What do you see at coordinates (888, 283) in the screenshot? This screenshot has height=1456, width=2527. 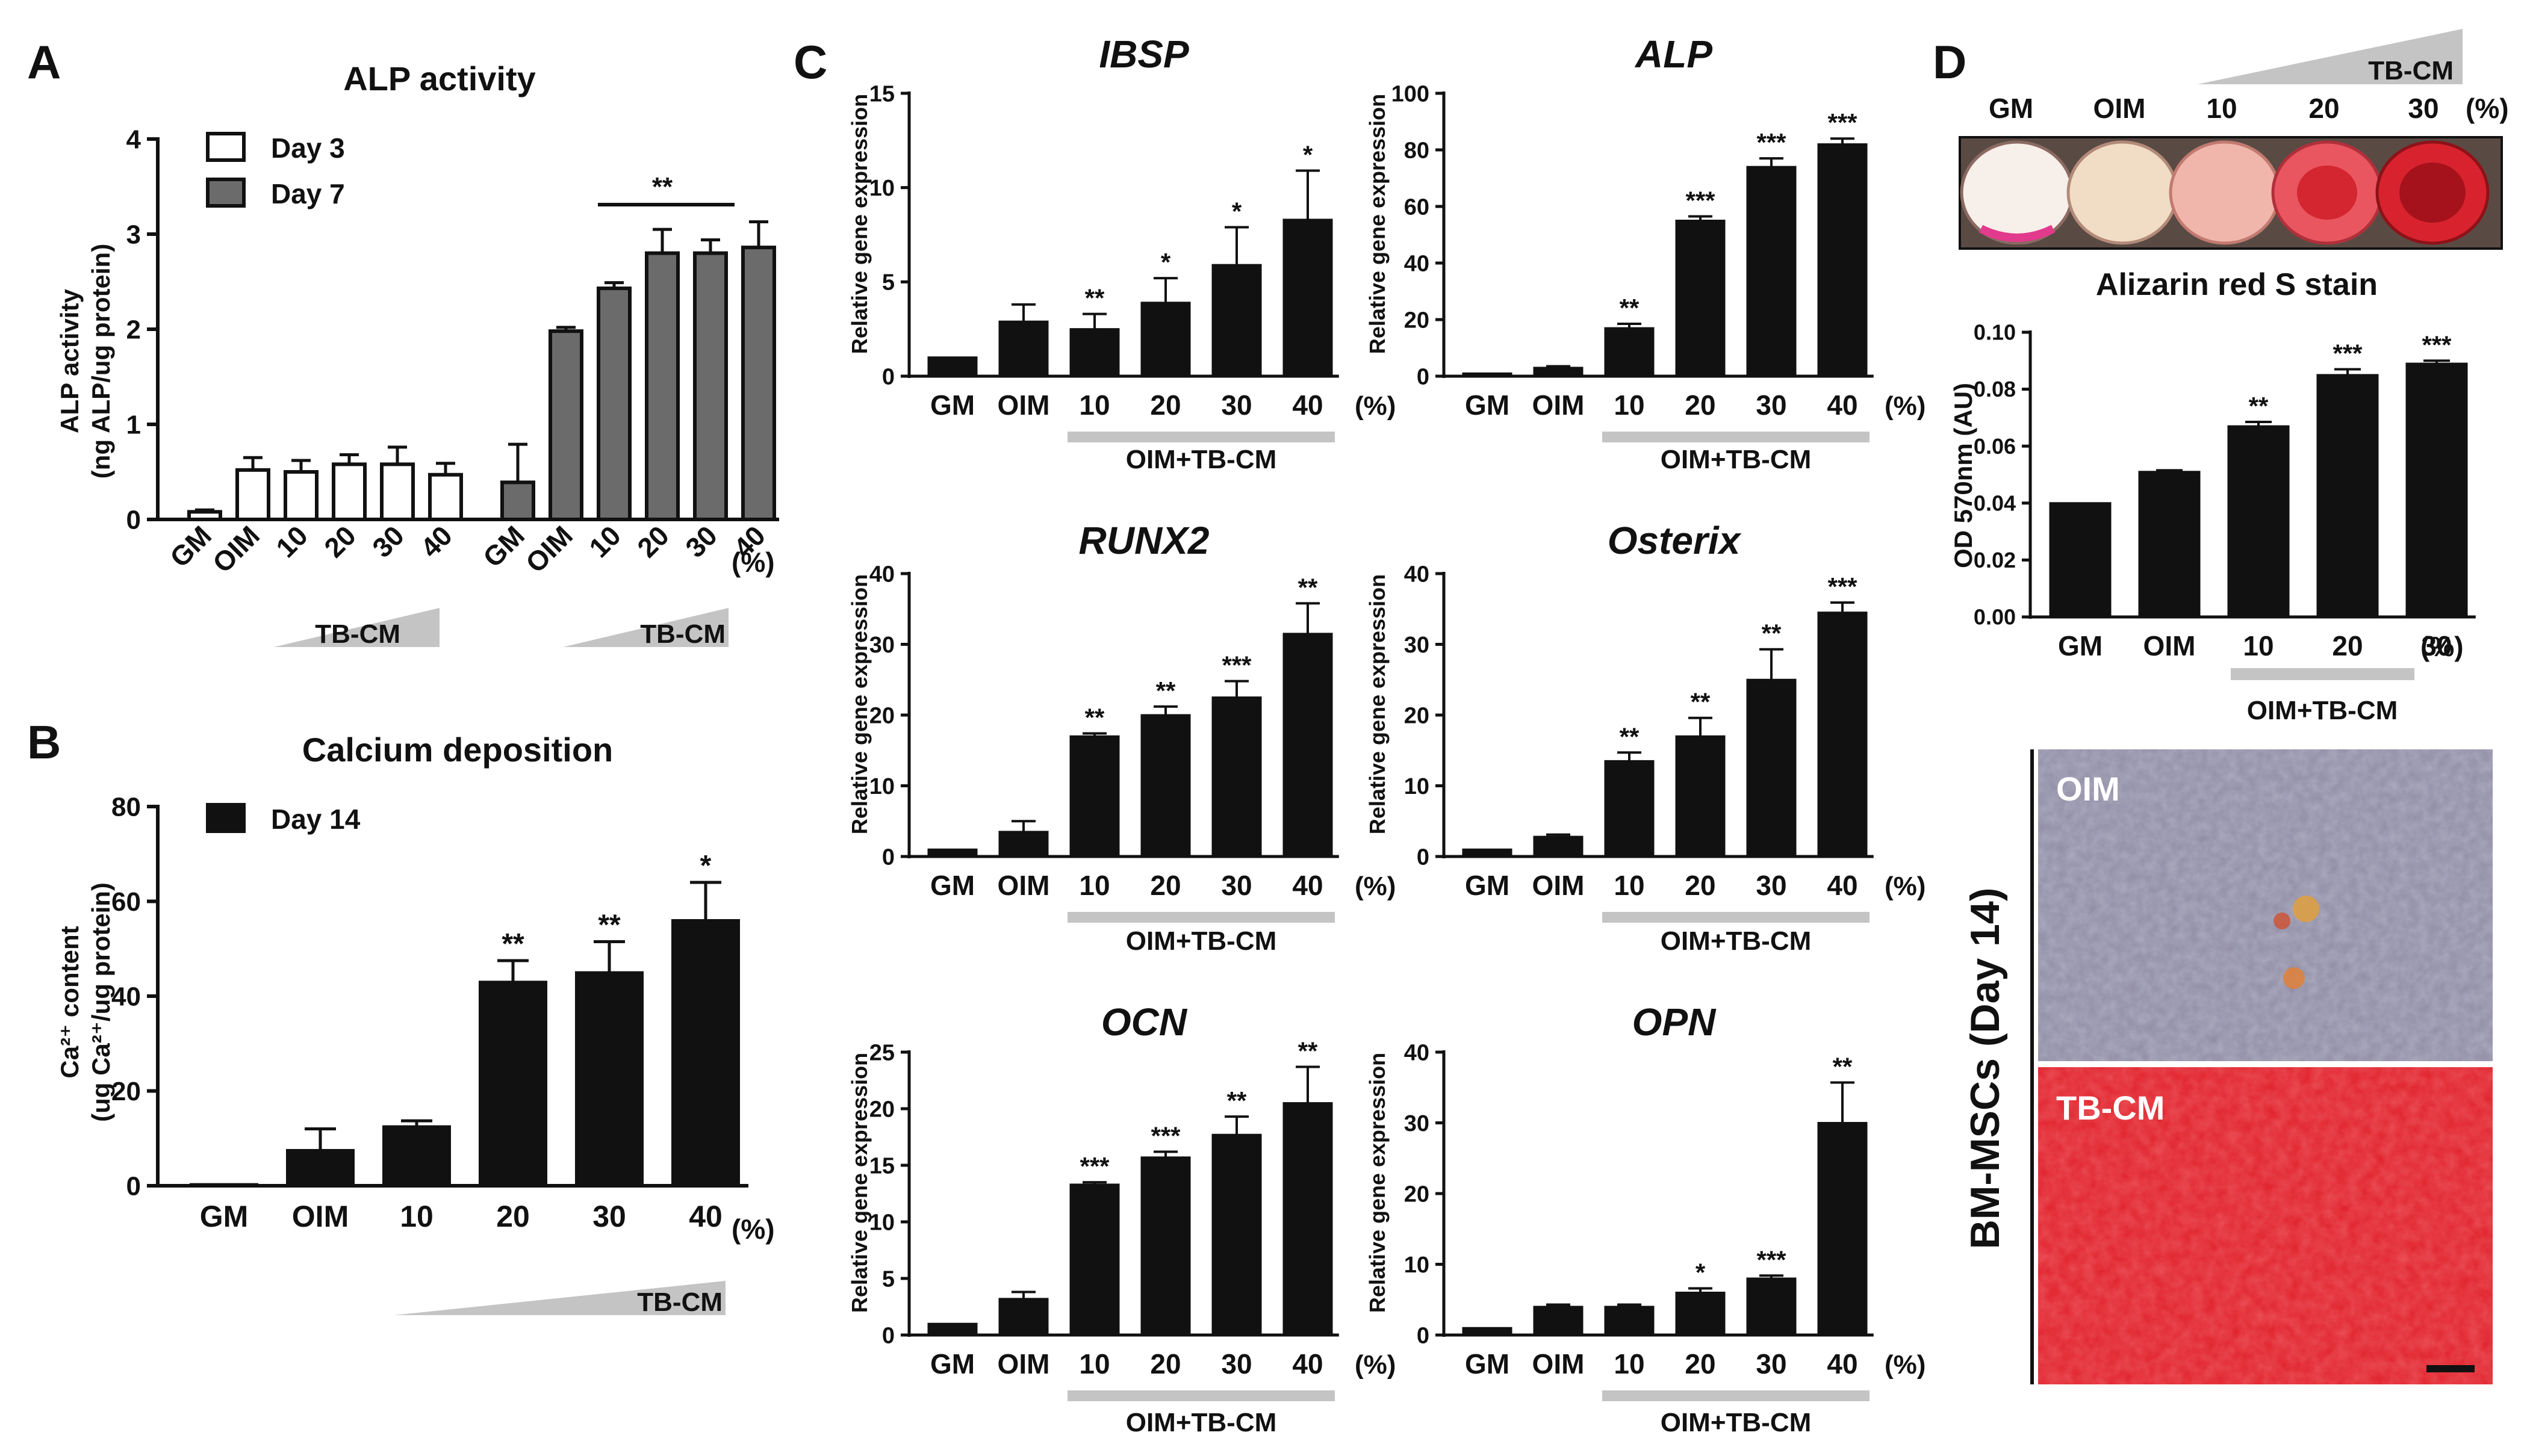 I see `y-tick-label: 5` at bounding box center [888, 283].